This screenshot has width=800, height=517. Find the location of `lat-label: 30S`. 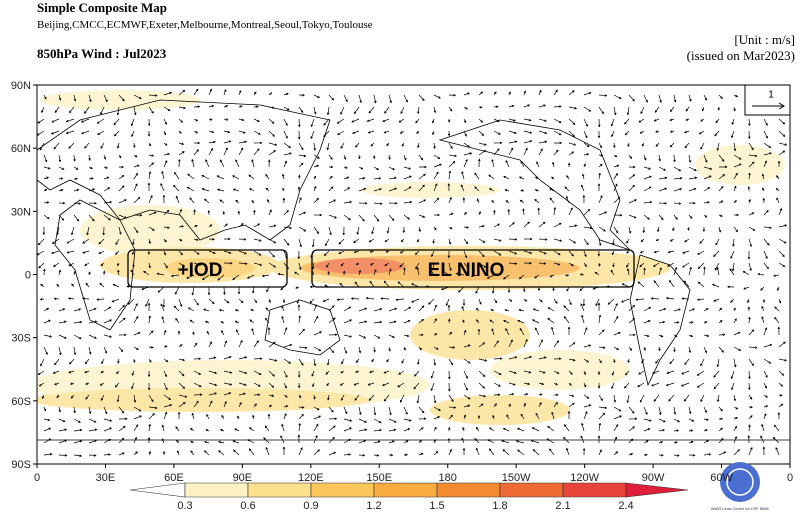

lat-label: 30S is located at coordinates (21, 339).